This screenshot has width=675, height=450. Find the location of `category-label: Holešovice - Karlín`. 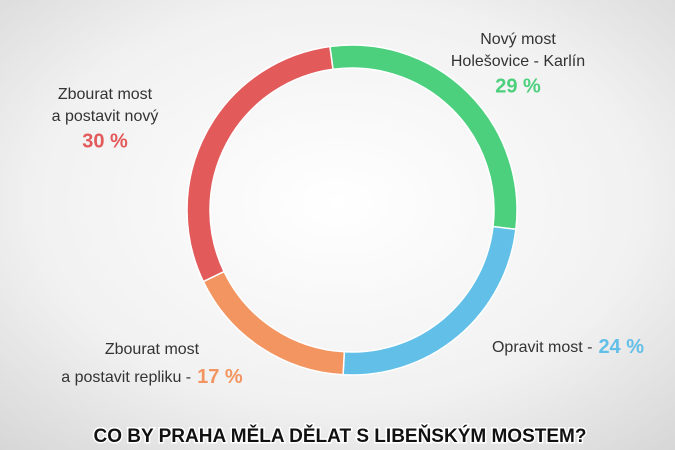

category-label: Holešovice - Karlín is located at coordinates (518, 61).